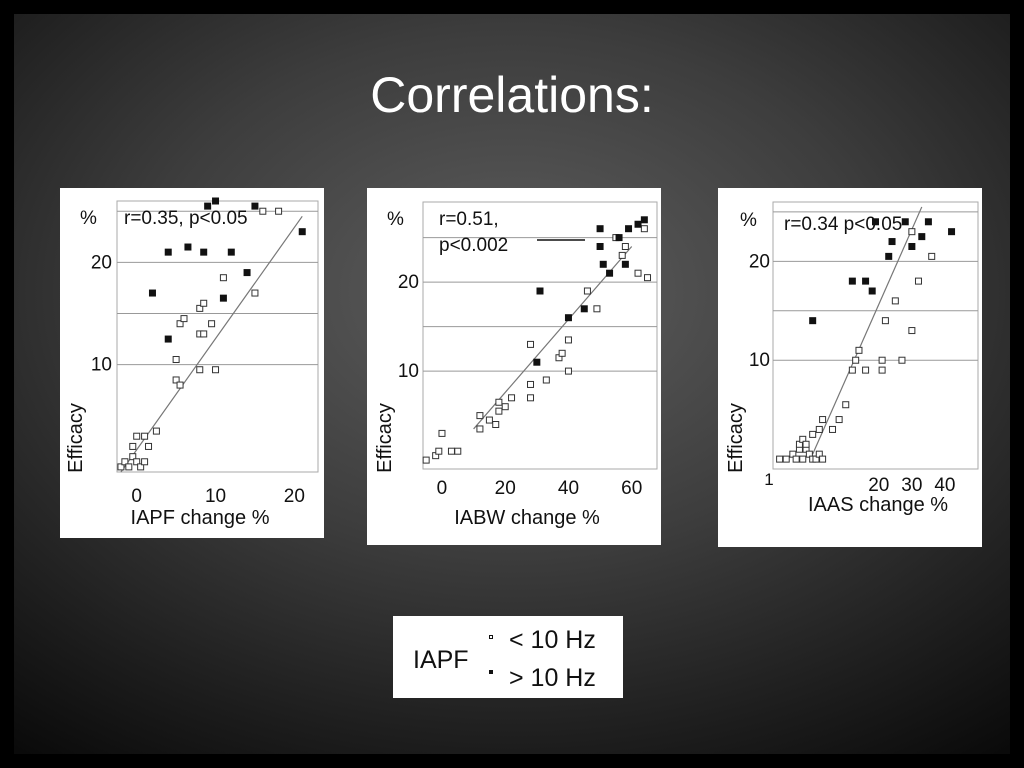 The height and width of the screenshot is (768, 1024). Describe the element at coordinates (186, 218) in the screenshot. I see `correlation-annotation: r=0.35, p<0.05` at that location.